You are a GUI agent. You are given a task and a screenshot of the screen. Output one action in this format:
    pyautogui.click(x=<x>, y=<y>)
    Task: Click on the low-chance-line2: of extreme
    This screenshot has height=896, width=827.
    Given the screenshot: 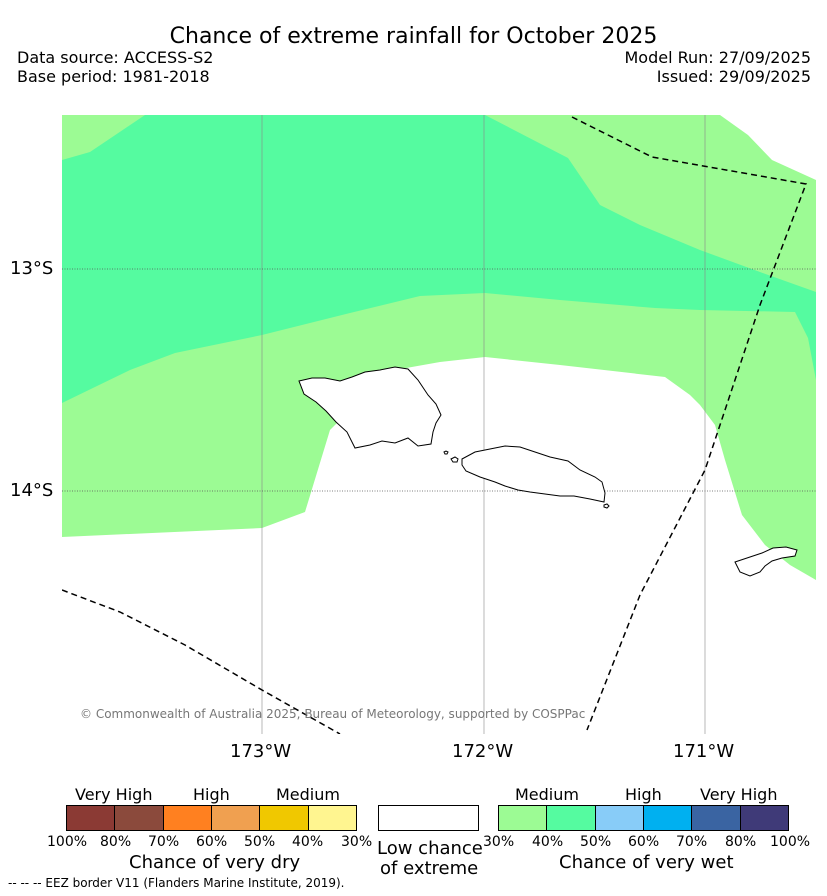 What is the action you would take?
    pyautogui.click(x=429, y=868)
    